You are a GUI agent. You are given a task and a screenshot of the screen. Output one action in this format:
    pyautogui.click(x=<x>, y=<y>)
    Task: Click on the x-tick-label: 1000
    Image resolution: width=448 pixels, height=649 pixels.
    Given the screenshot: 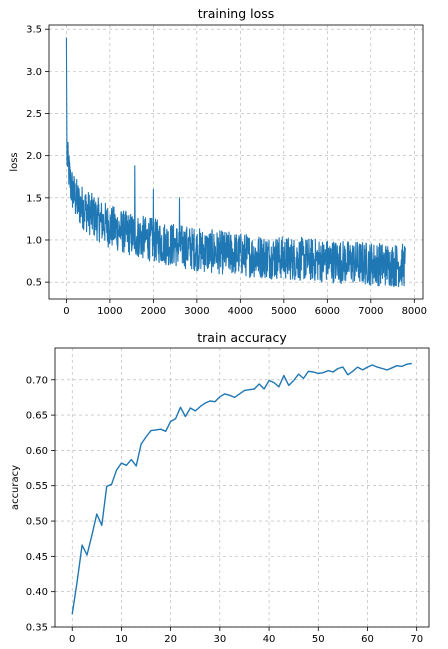 What is the action you would take?
    pyautogui.click(x=109, y=311)
    